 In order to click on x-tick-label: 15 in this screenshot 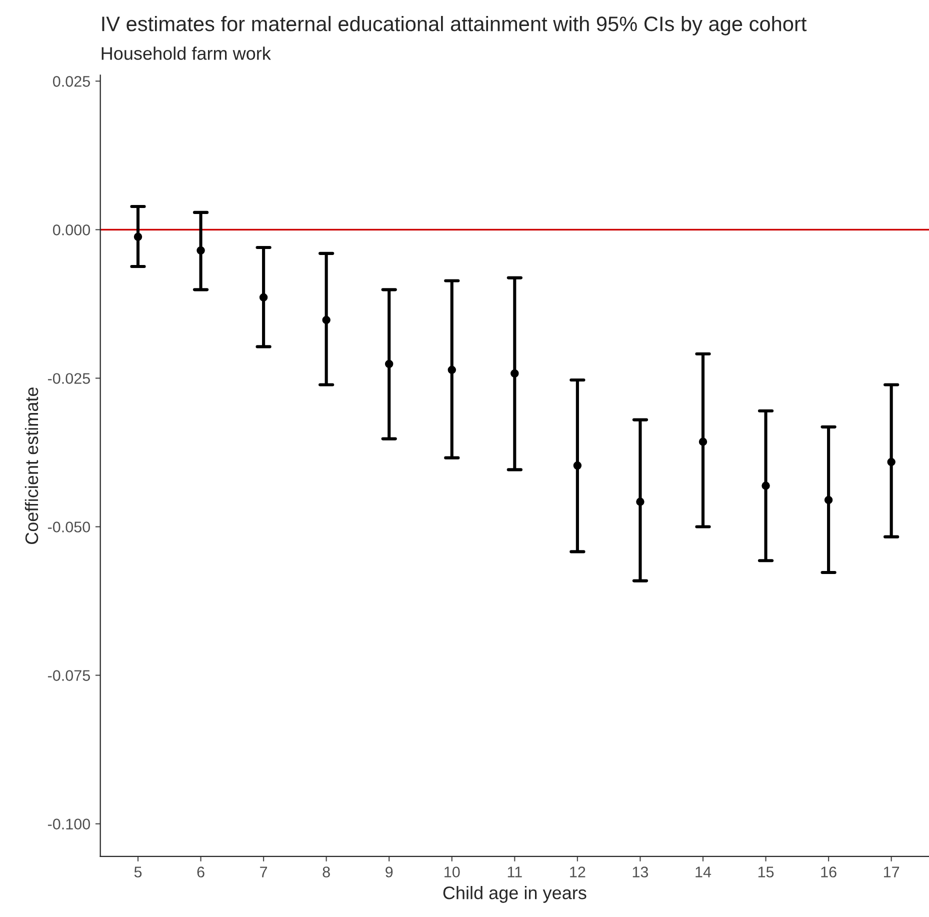, I will do `click(766, 872)`.